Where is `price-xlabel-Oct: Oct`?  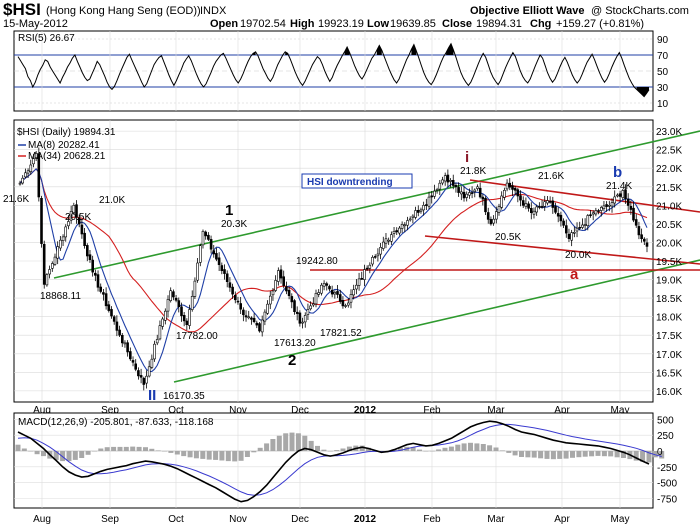 price-xlabel-Oct: Oct is located at coordinates (176, 410).